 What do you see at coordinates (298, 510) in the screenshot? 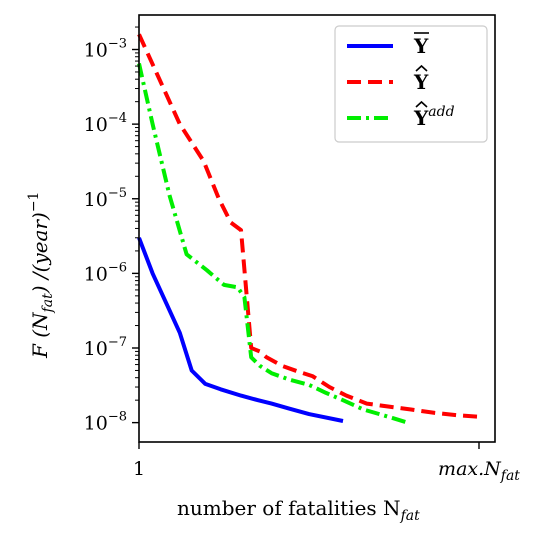
I see `x-axis-label: number of fatalities Nfat` at bounding box center [298, 510].